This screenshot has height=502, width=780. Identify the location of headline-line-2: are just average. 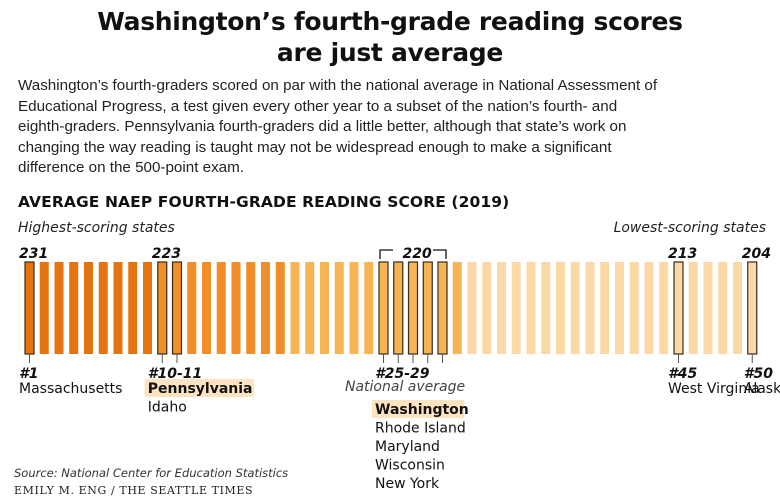
(390, 52).